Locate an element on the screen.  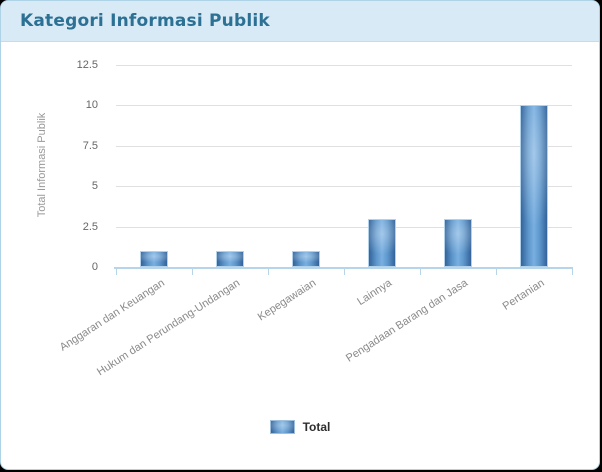
legend-item-total: Total is located at coordinates (300, 427).